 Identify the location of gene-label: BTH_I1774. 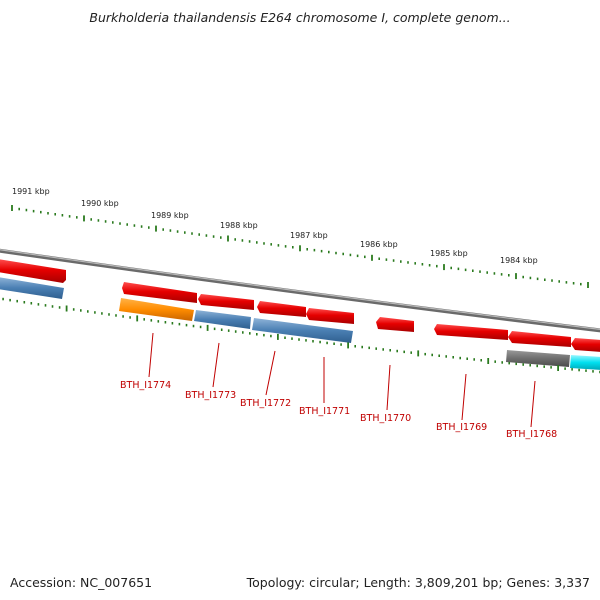
(145, 385).